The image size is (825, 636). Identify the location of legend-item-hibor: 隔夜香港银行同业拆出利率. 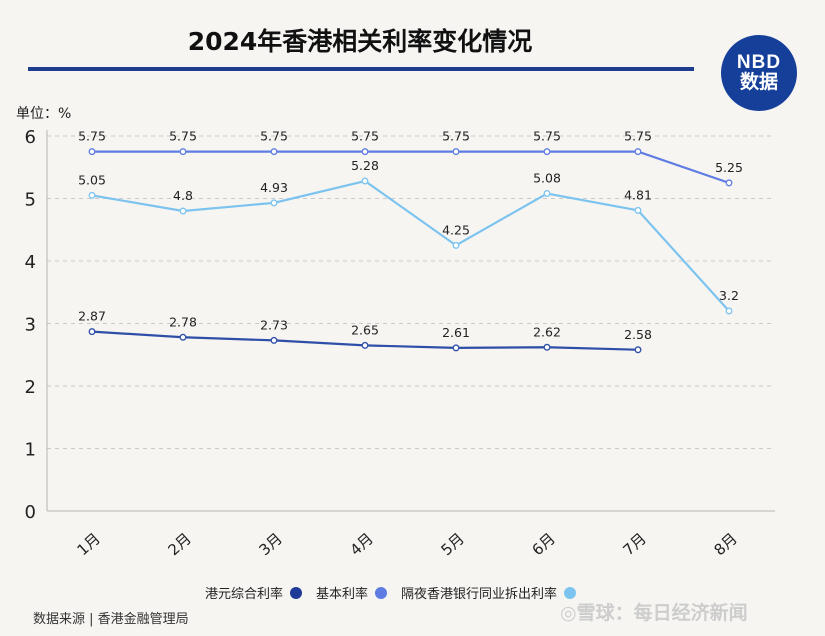
(489, 592).